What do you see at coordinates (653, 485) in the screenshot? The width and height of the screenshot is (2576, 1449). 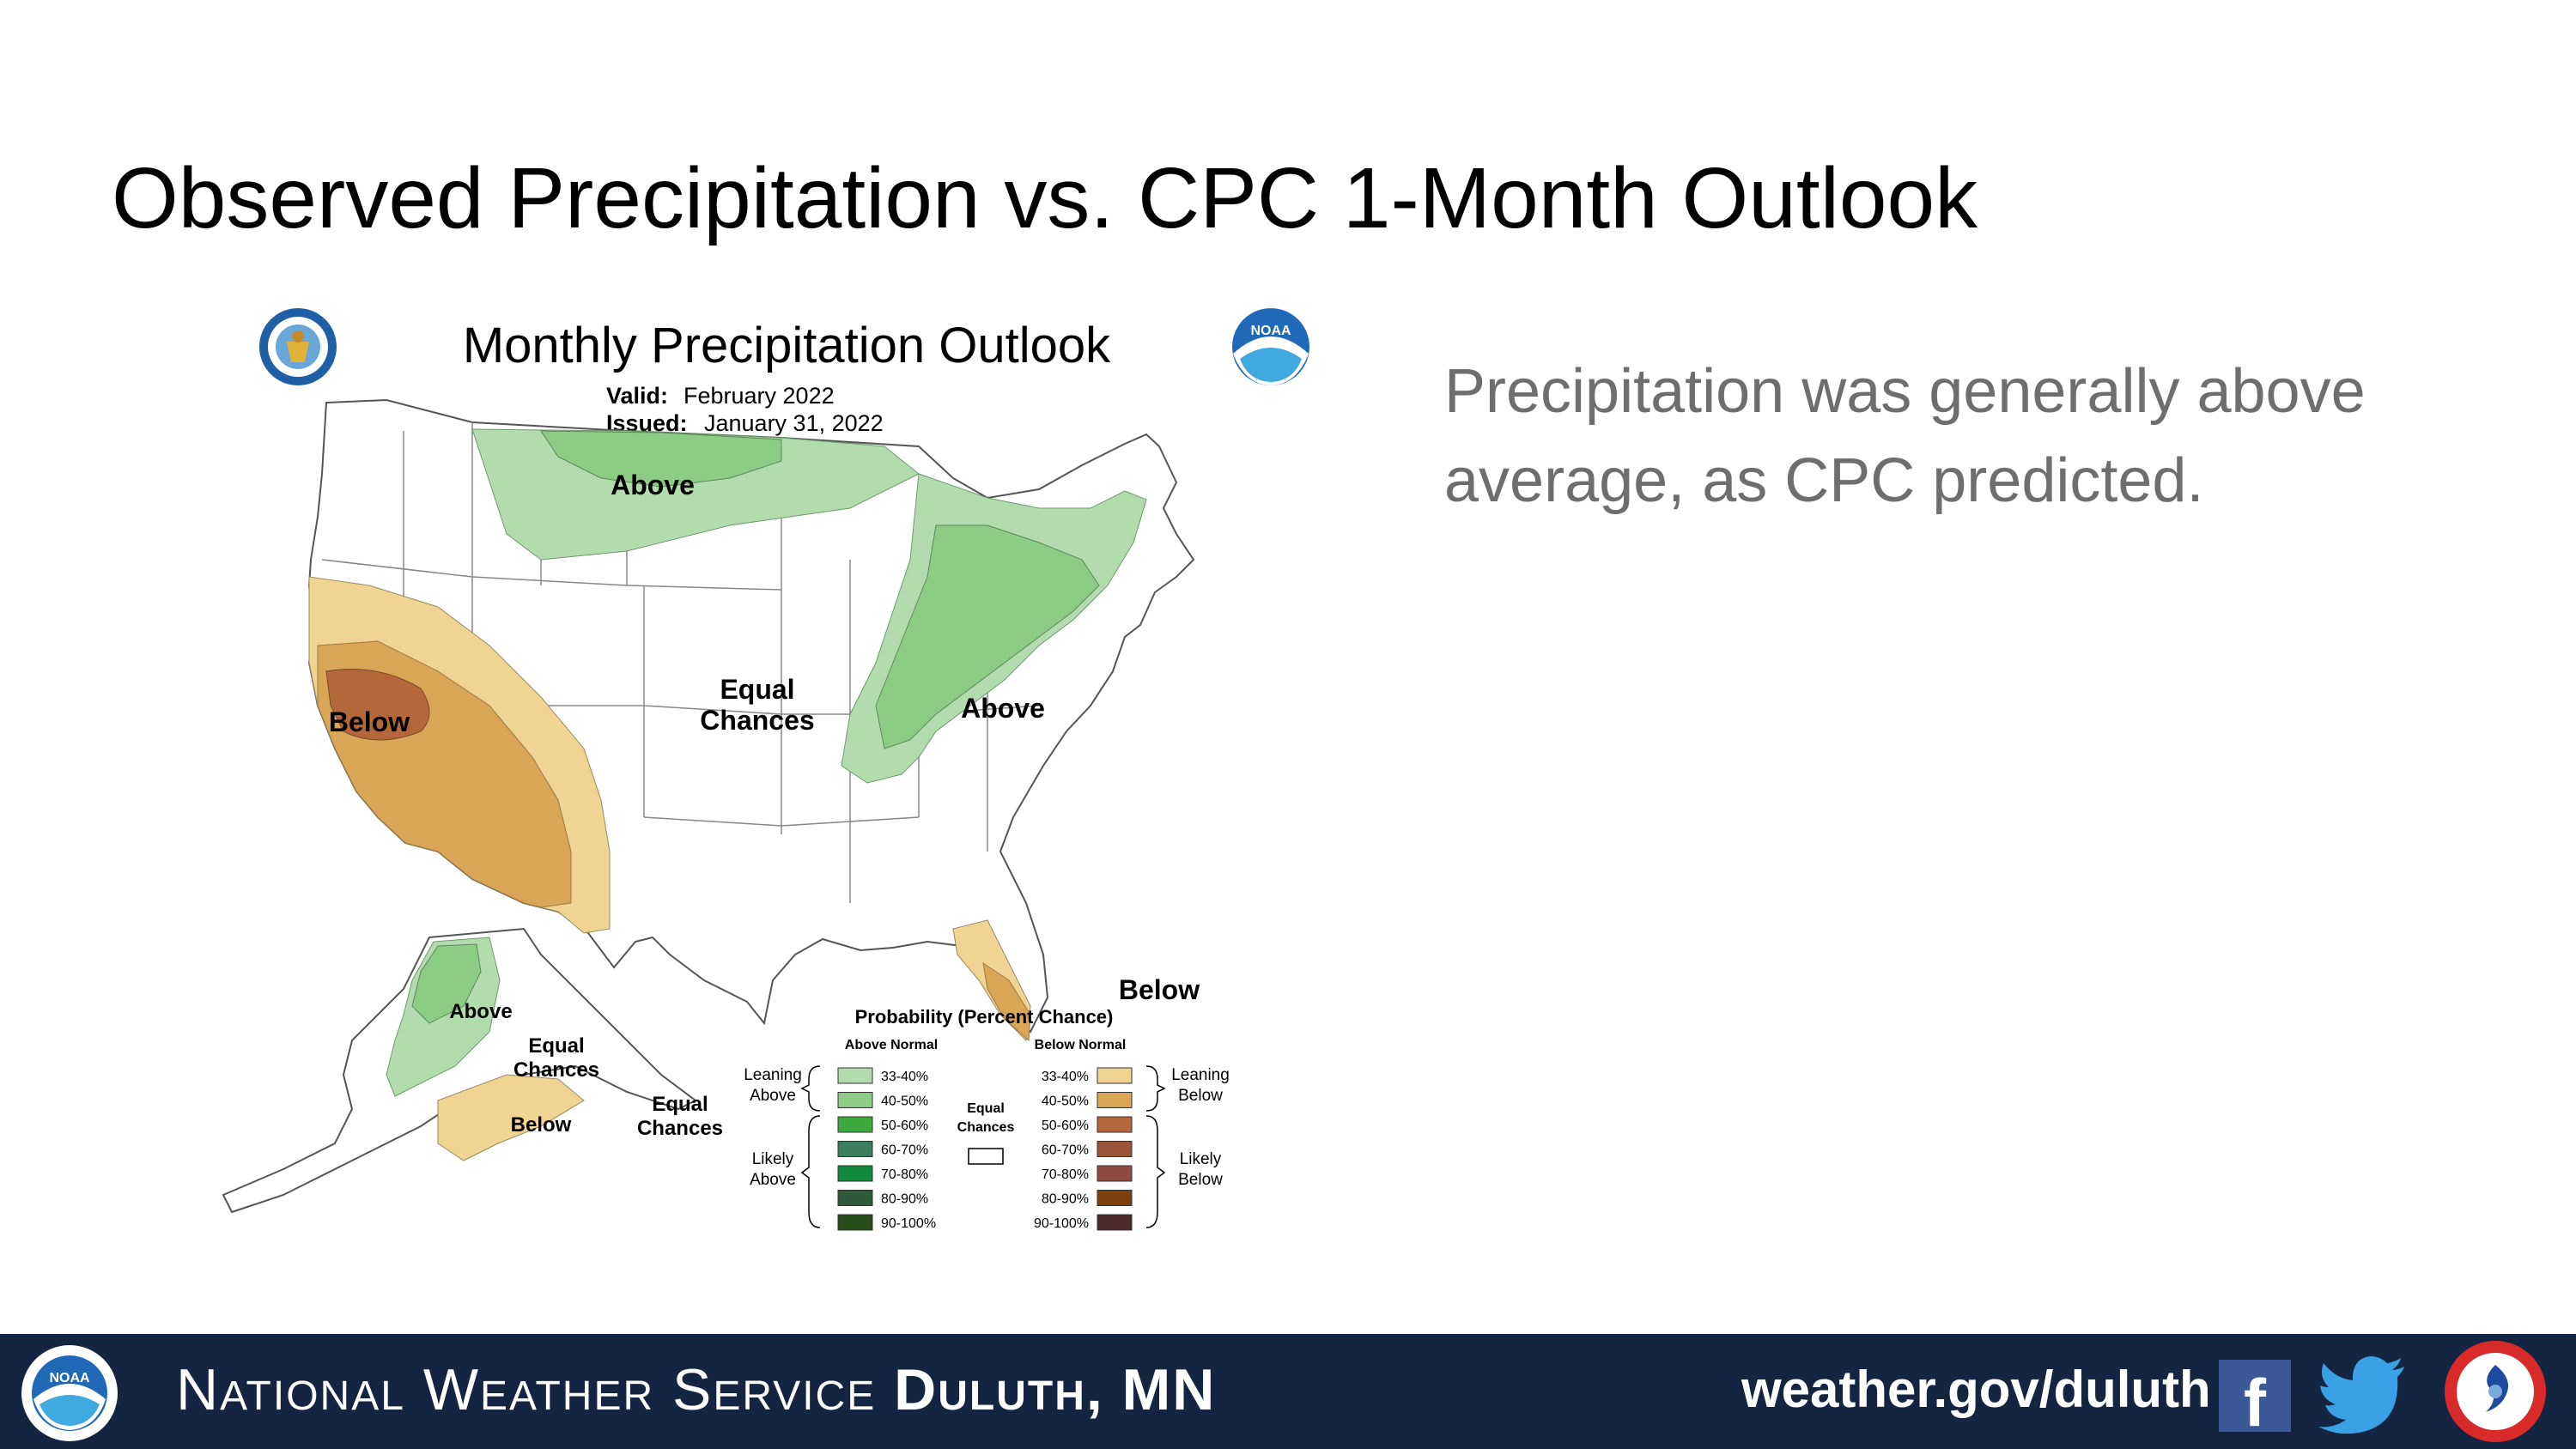 I see `label-above-north: Above` at bounding box center [653, 485].